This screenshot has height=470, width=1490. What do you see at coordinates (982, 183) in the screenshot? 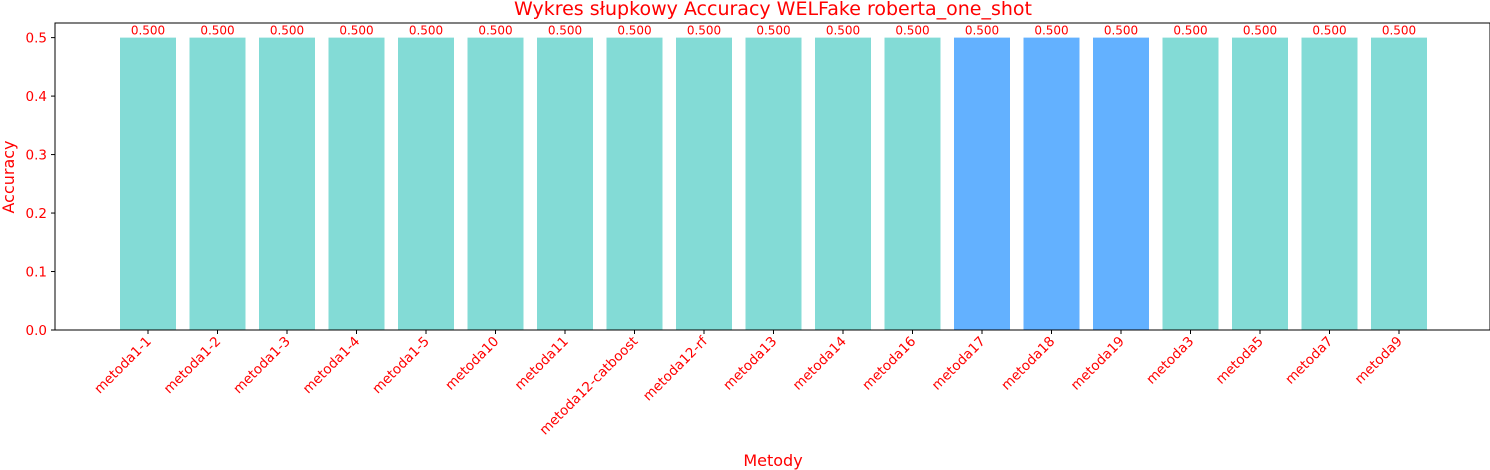
I see `bar-metoda17` at bounding box center [982, 183].